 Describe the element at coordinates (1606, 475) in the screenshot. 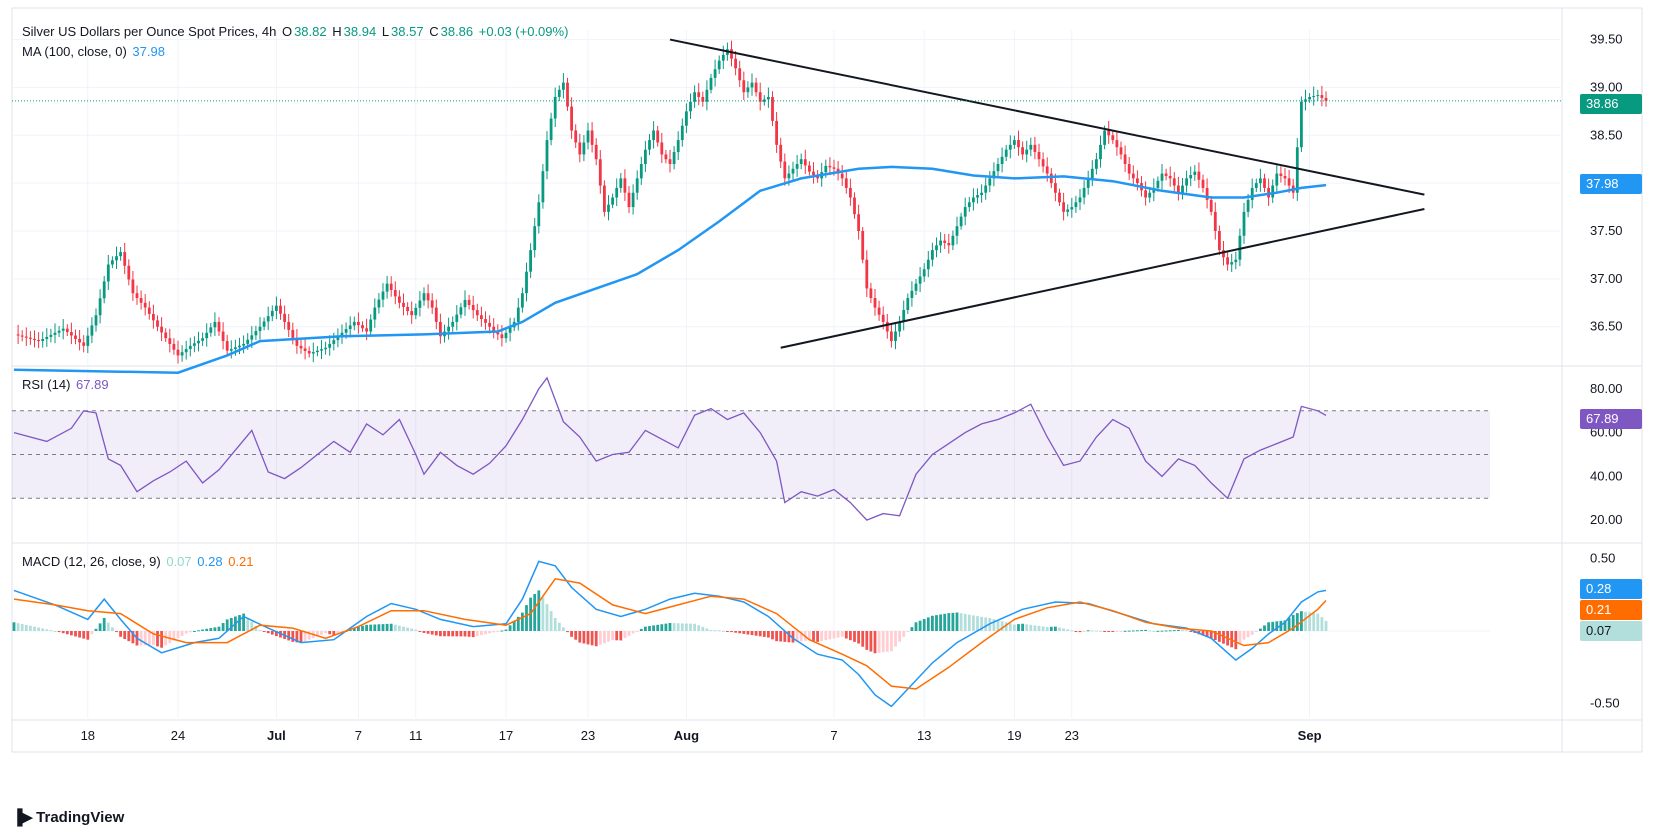

I see `rsi-tick-label: 40.00` at that location.